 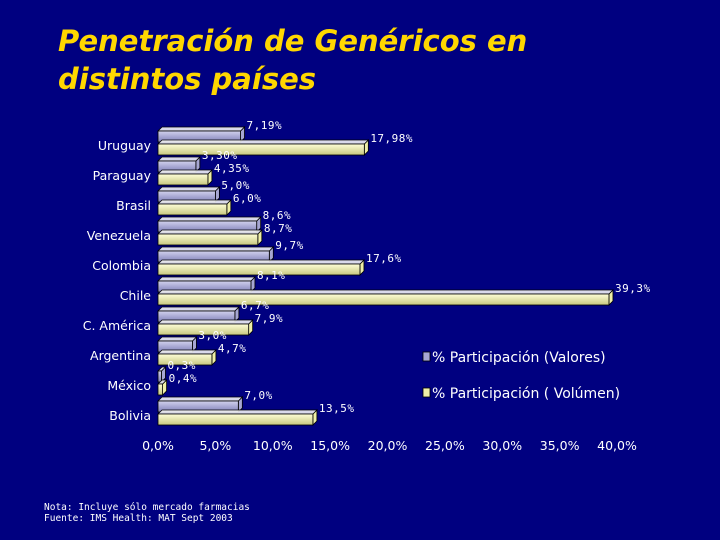 What do you see at coordinates (183, 378) in the screenshot?
I see `data-label-m-xico-volumen: 0,4%` at bounding box center [183, 378].